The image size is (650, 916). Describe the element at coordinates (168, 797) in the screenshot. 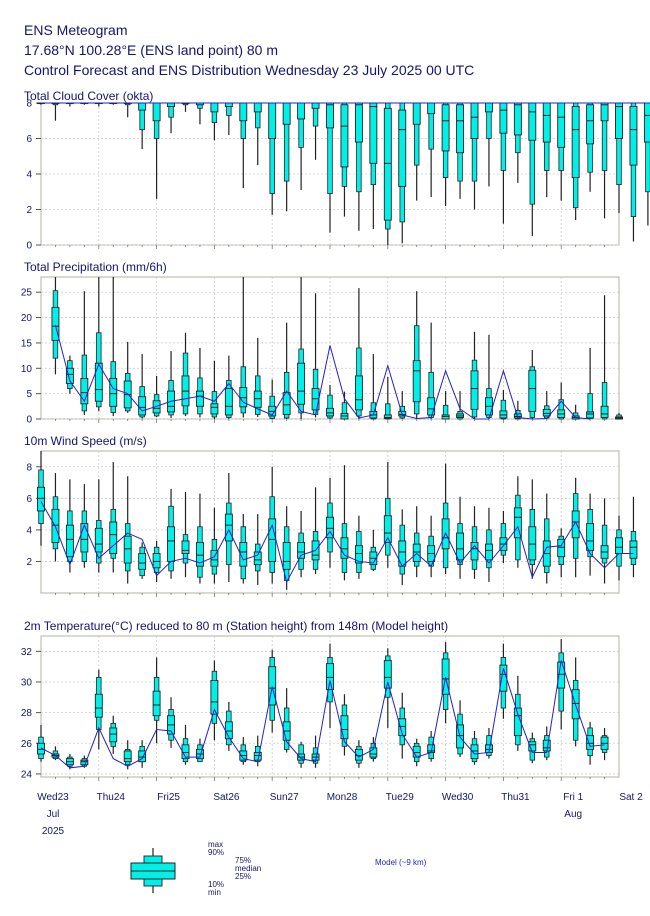

I see `day-label: Fri25` at that location.